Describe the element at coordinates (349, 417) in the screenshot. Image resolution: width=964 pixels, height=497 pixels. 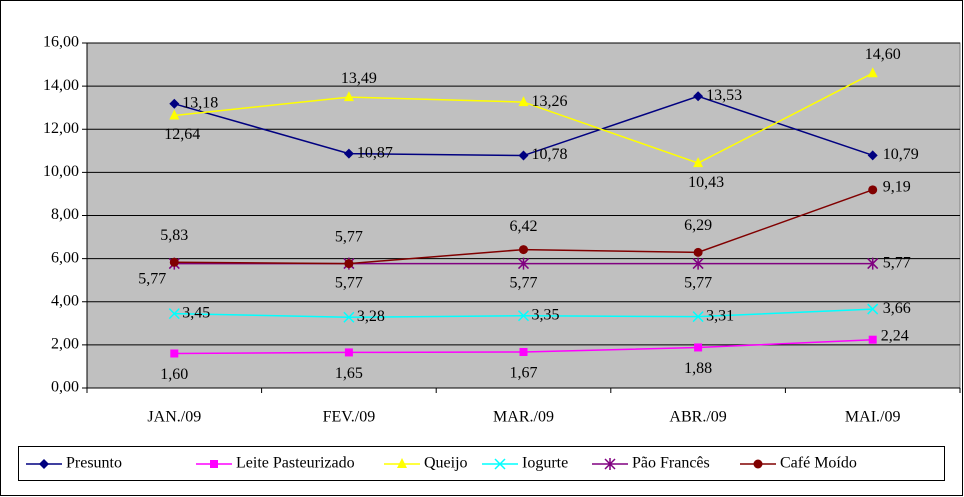
I see `x-tick-label: FEV./09` at that location.